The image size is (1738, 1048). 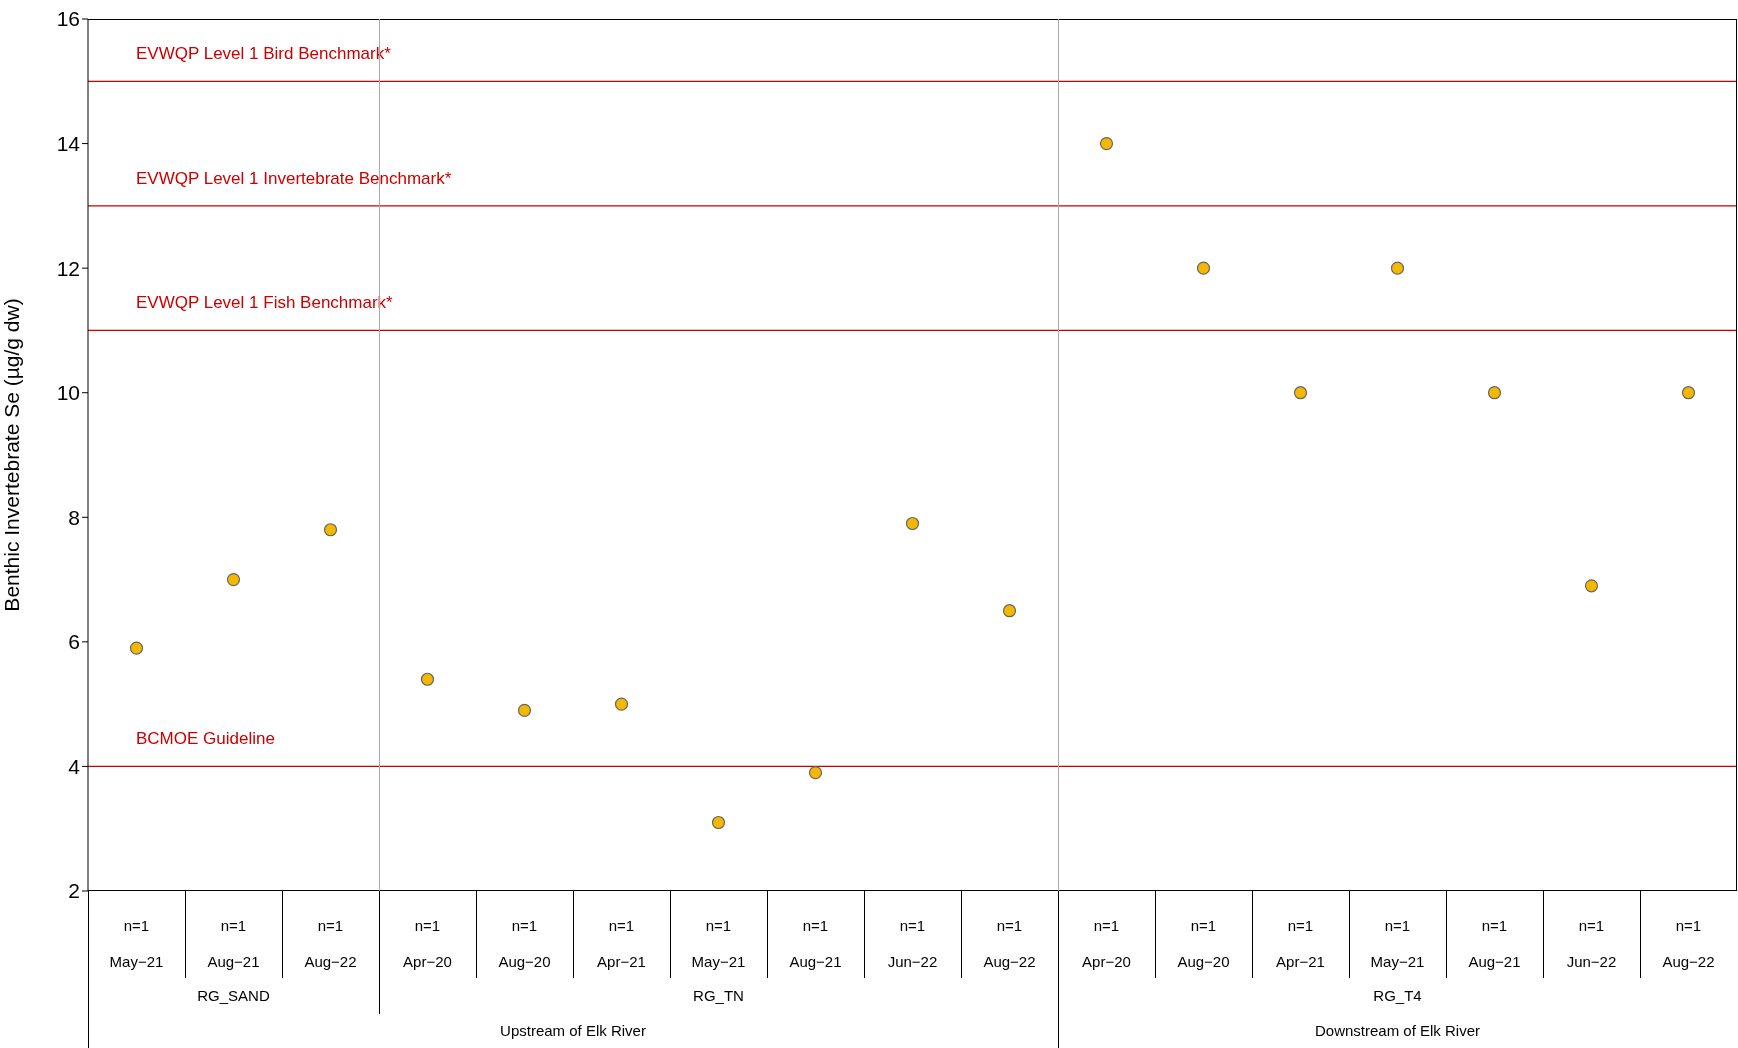 What do you see at coordinates (68, 19) in the screenshot?
I see `y-tick-label: 16` at bounding box center [68, 19].